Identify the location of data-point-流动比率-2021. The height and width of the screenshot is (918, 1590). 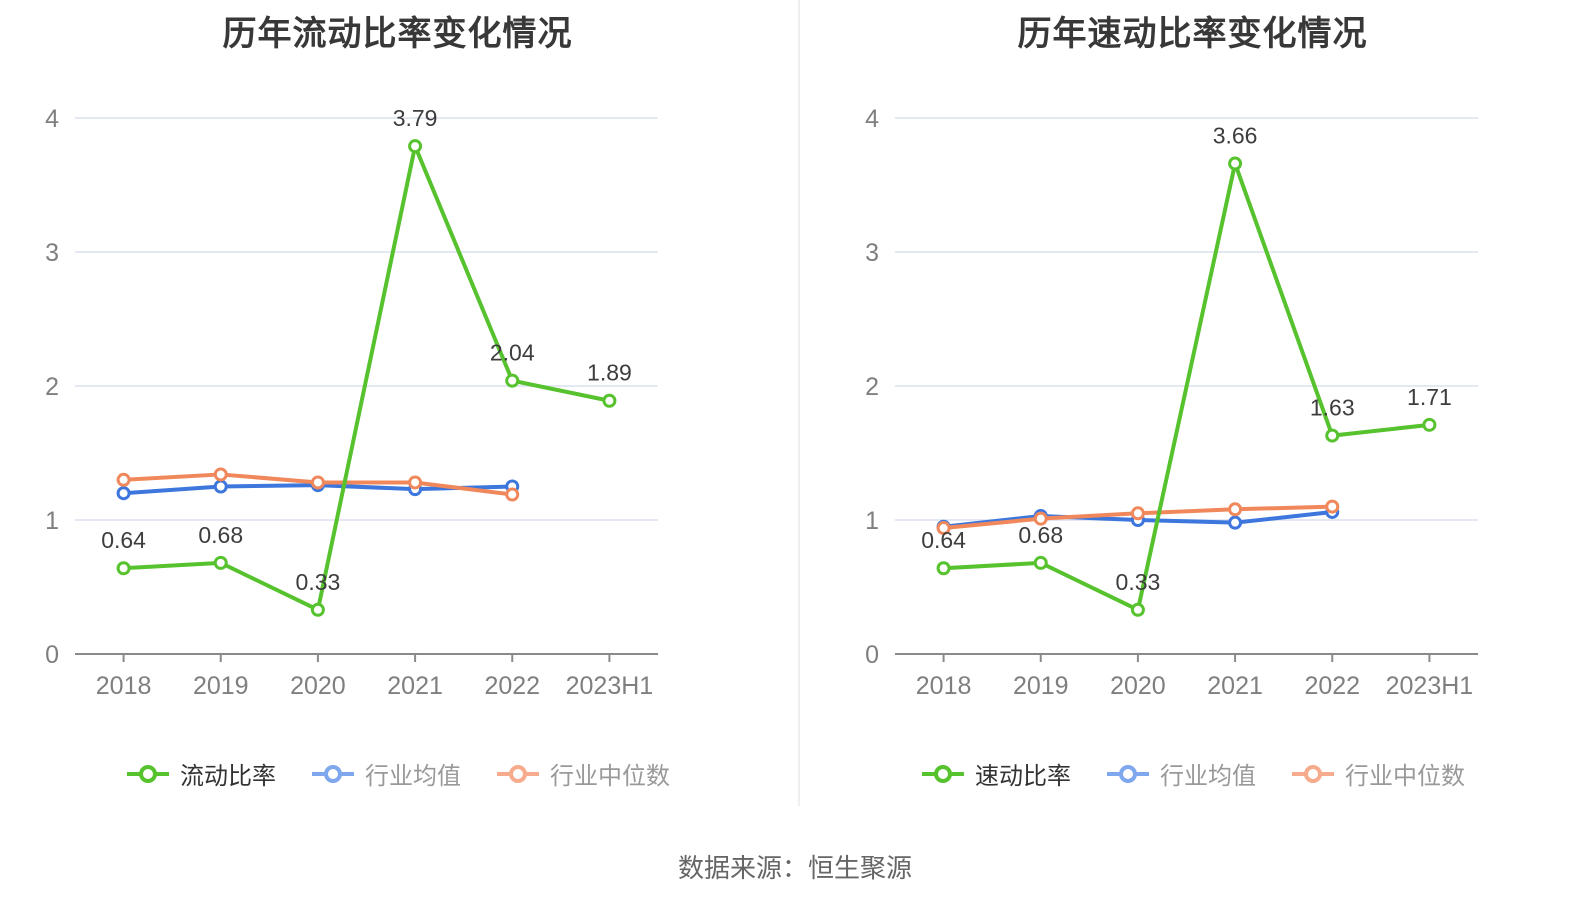
(415, 146).